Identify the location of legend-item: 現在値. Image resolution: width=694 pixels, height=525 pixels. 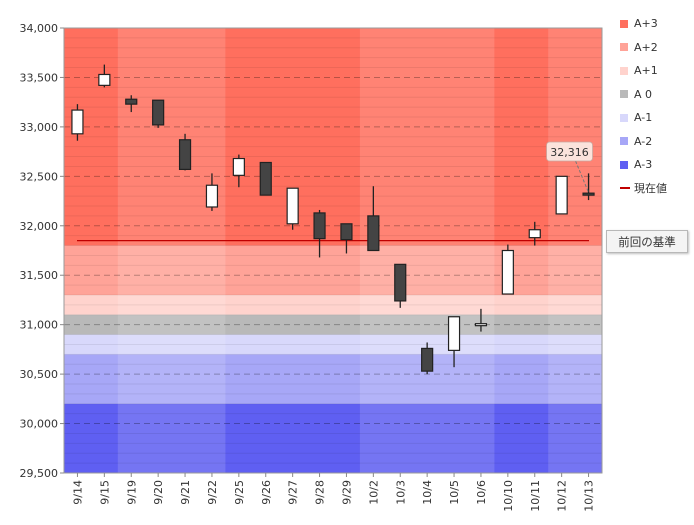
(643, 189).